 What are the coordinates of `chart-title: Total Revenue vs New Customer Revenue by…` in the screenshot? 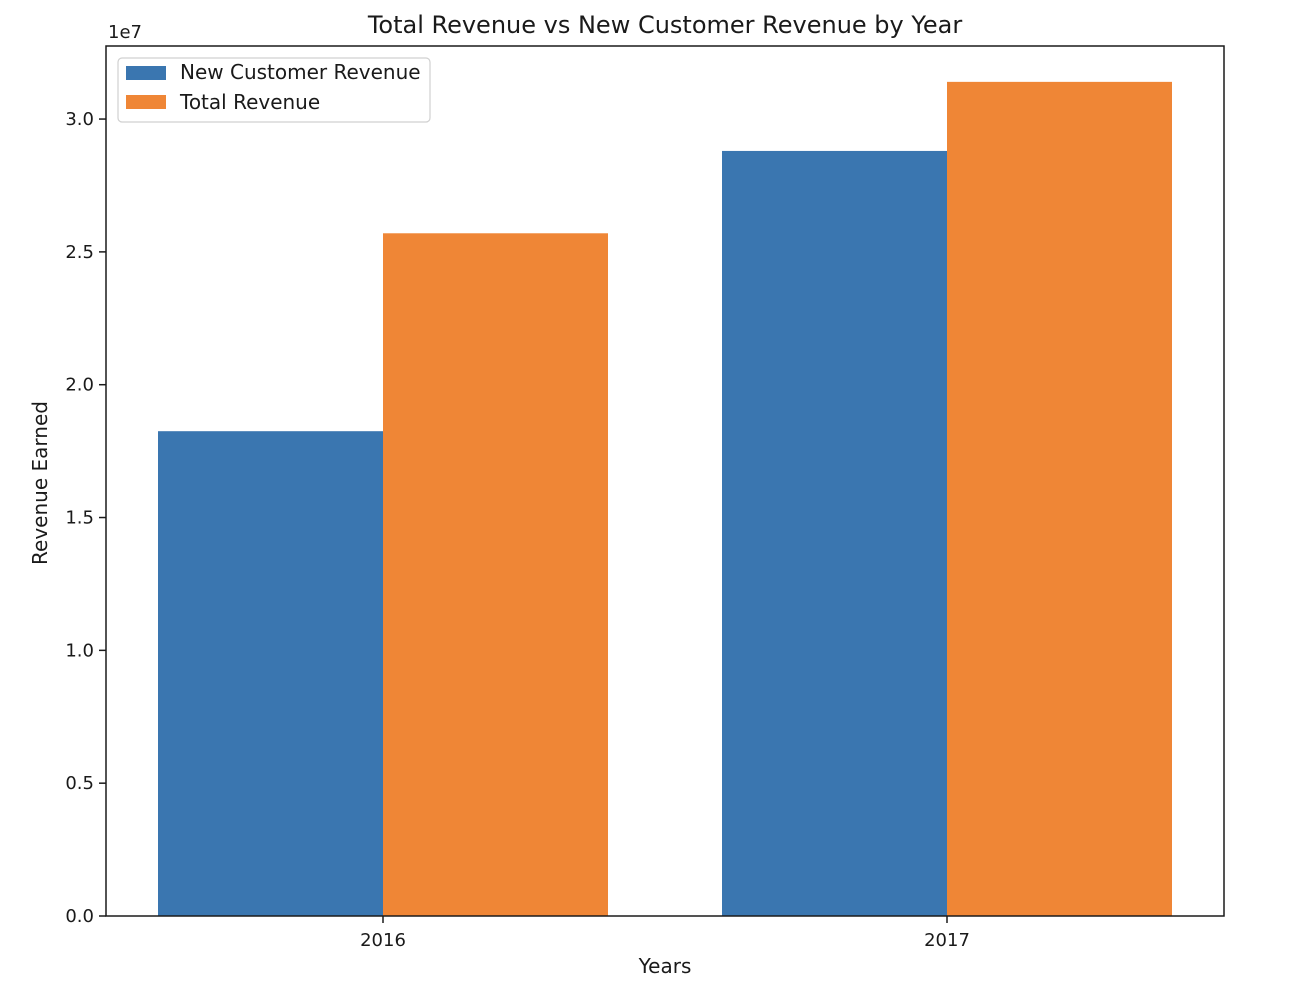 It's located at (665, 25).